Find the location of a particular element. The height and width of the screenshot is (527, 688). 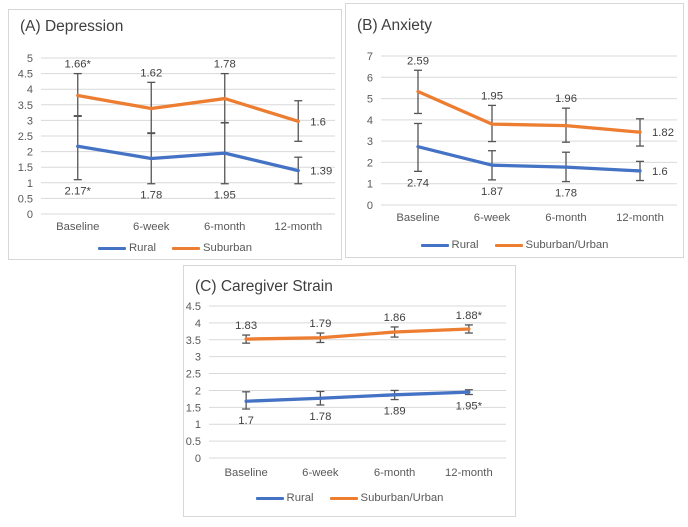

svg-text: 2.59 is located at coordinates (418, 61).